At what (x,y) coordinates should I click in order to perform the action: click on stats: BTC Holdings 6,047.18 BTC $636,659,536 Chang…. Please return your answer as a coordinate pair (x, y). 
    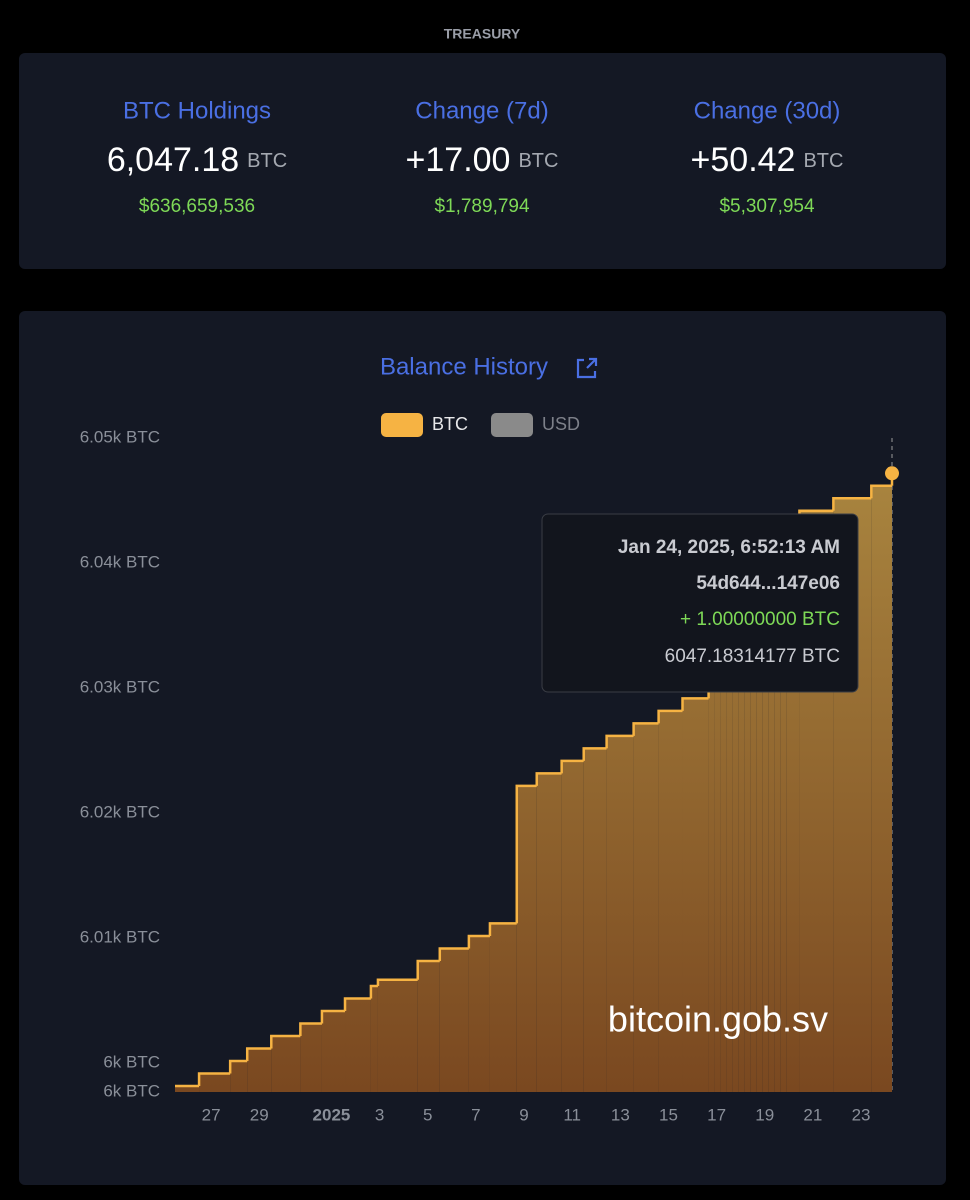
    Looking at the image, I should click on (475, 157).